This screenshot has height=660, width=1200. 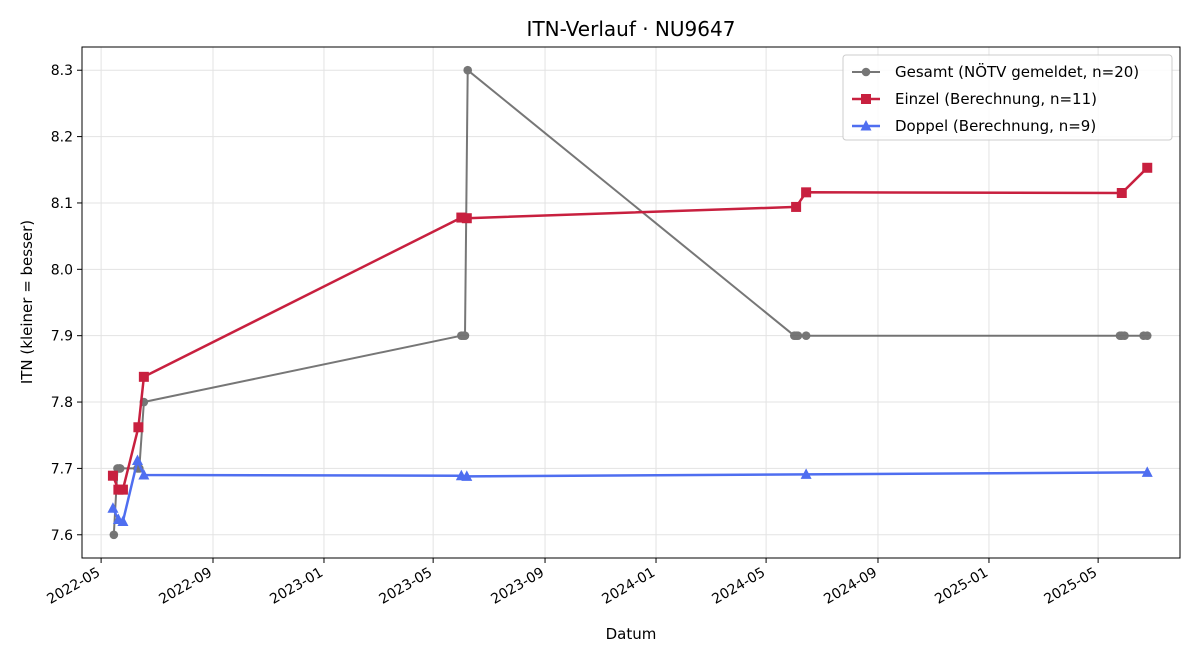 What do you see at coordinates (996, 99) in the screenshot?
I see `legend-label: Einzel (Berechnung, n=11)` at bounding box center [996, 99].